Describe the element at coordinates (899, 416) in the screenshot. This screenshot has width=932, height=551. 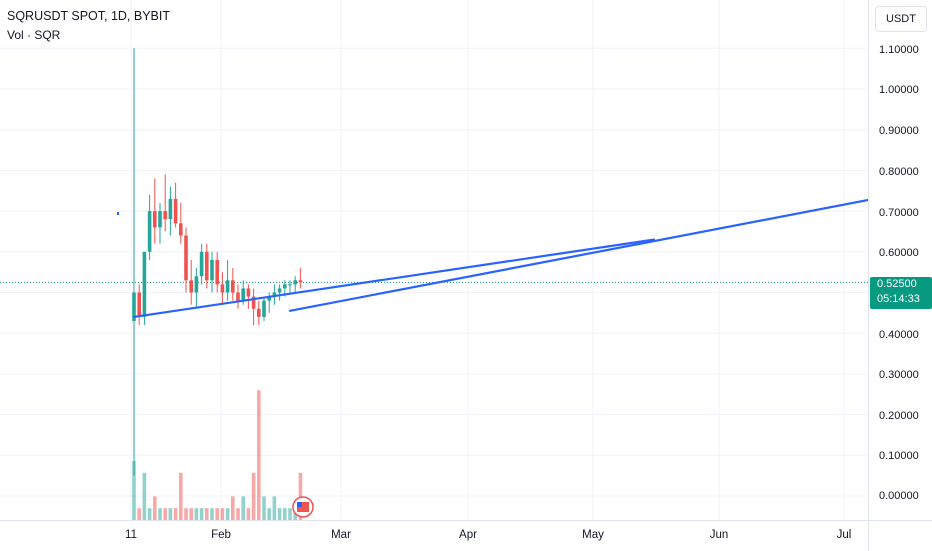
I see `price-tick-label: 0.20000` at that location.